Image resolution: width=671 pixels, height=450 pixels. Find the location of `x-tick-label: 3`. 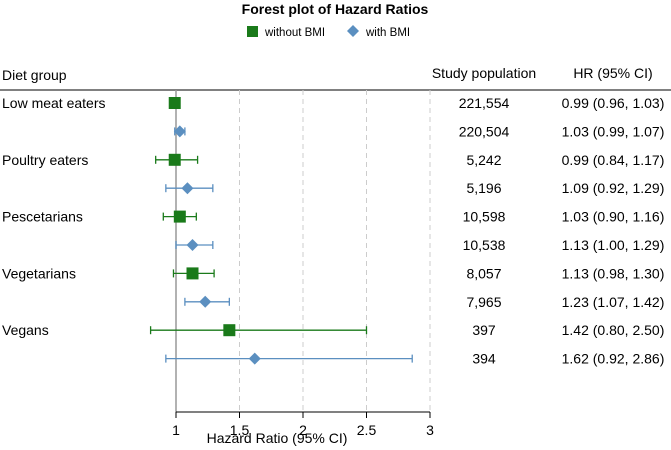

x-tick-label: 3 is located at coordinates (430, 430).